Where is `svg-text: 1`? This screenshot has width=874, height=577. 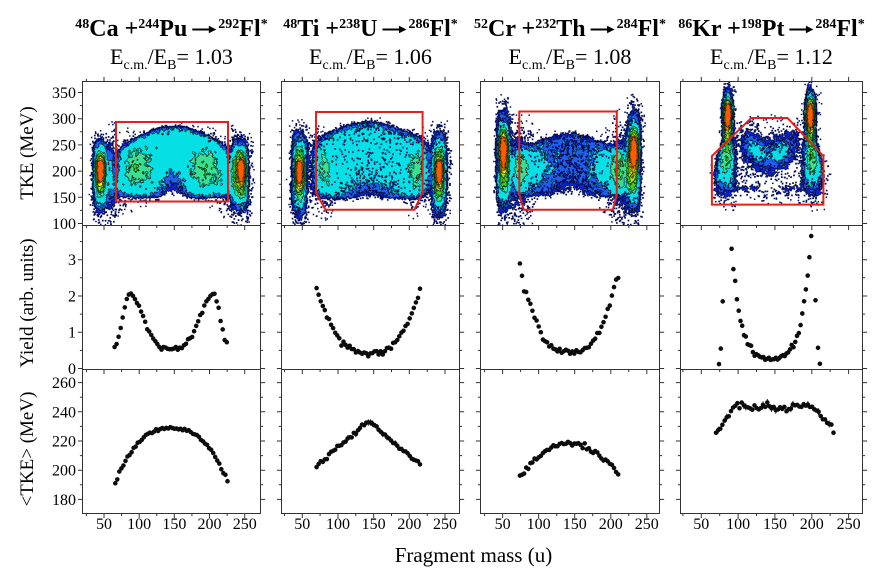 svg-text: 1 is located at coordinates (72, 333).